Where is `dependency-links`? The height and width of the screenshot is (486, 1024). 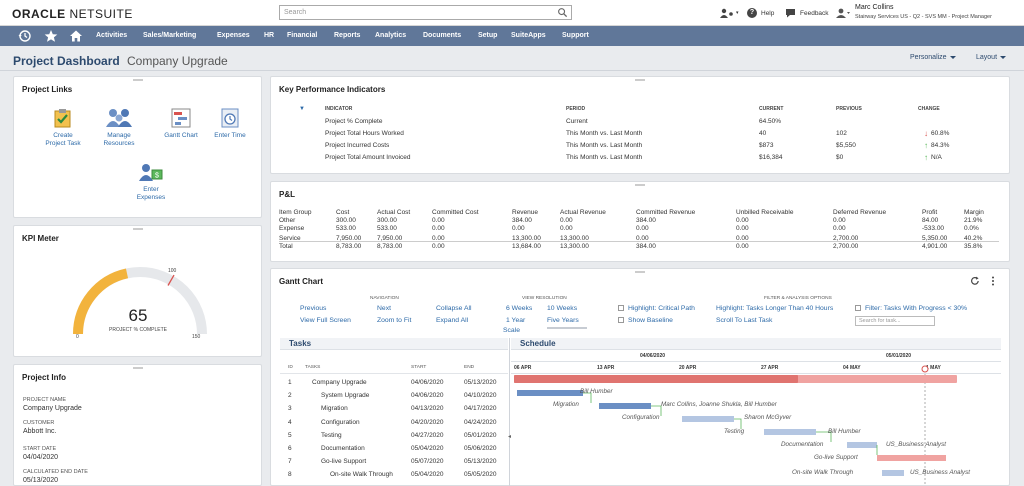
dependency-links is located at coordinates (730, 423).